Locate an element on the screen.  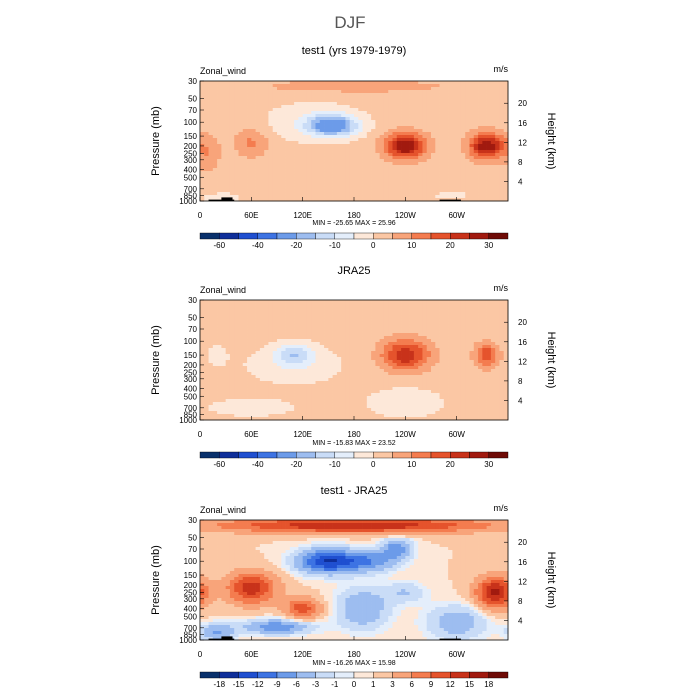
height-tick-label: 4 is located at coordinates (520, 181).